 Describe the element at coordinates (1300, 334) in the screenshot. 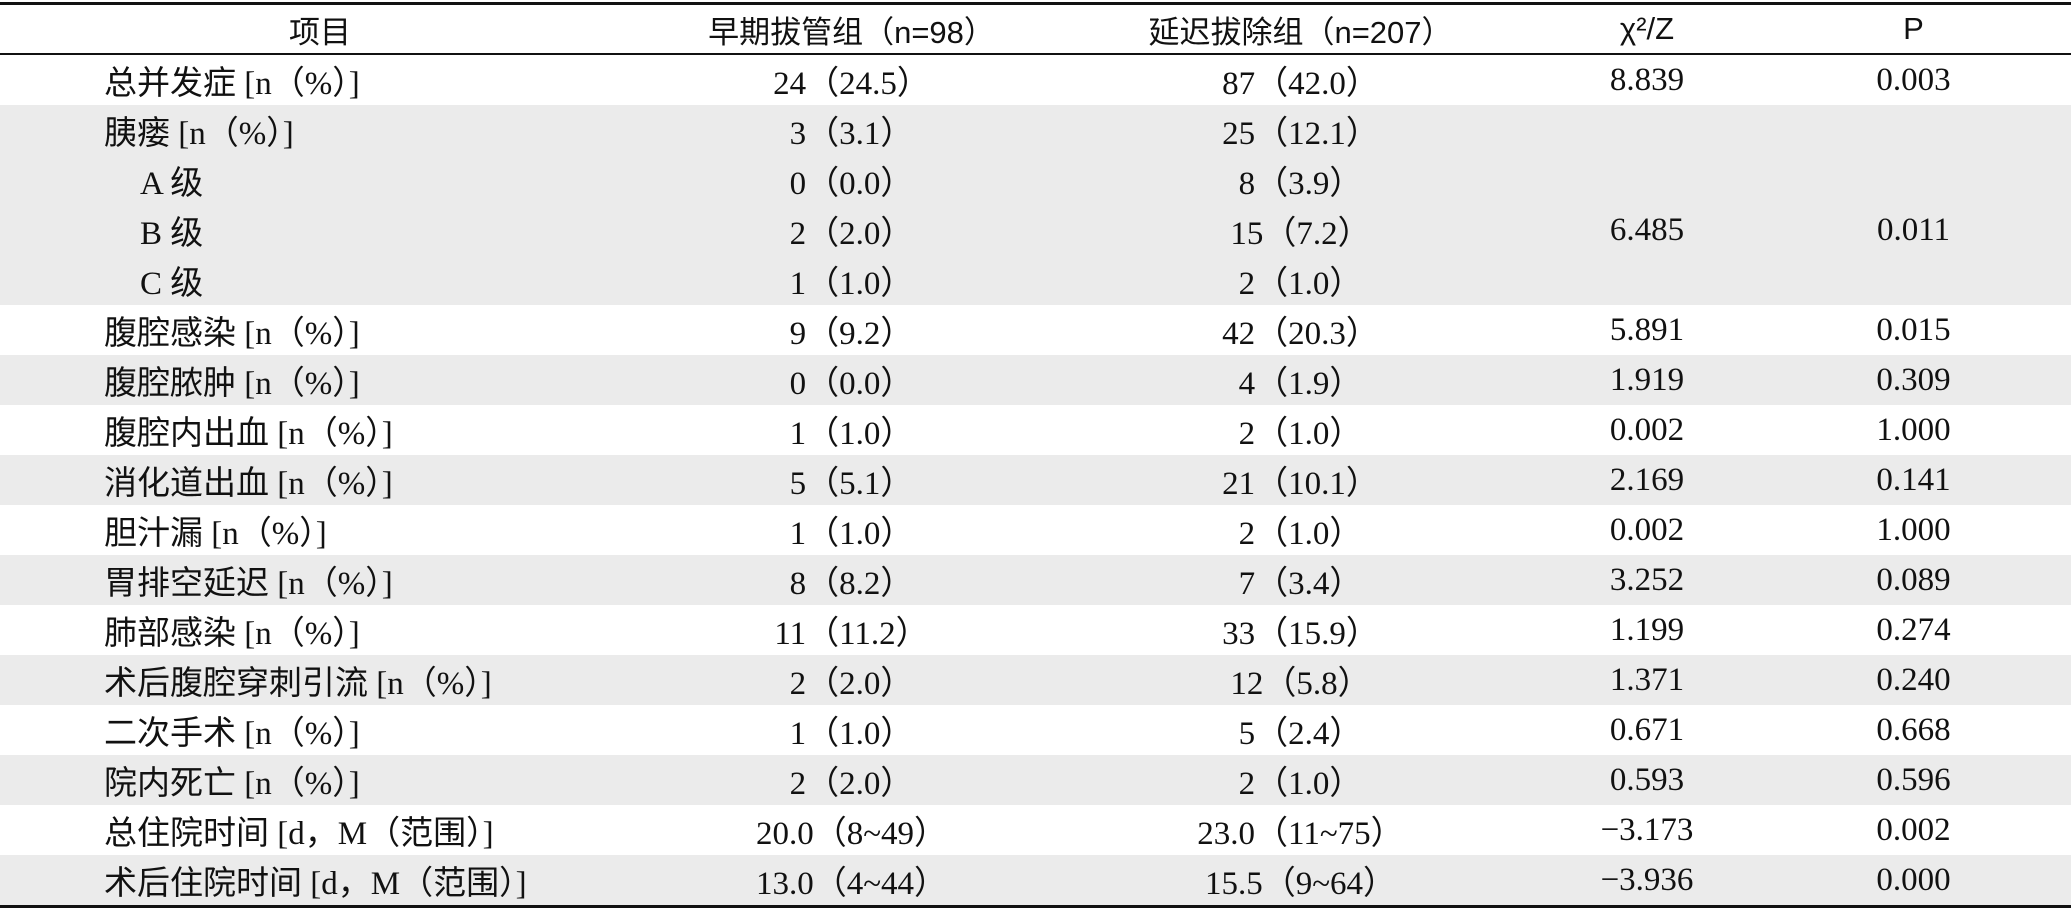

I see `late-value: 42（20.3）` at that location.